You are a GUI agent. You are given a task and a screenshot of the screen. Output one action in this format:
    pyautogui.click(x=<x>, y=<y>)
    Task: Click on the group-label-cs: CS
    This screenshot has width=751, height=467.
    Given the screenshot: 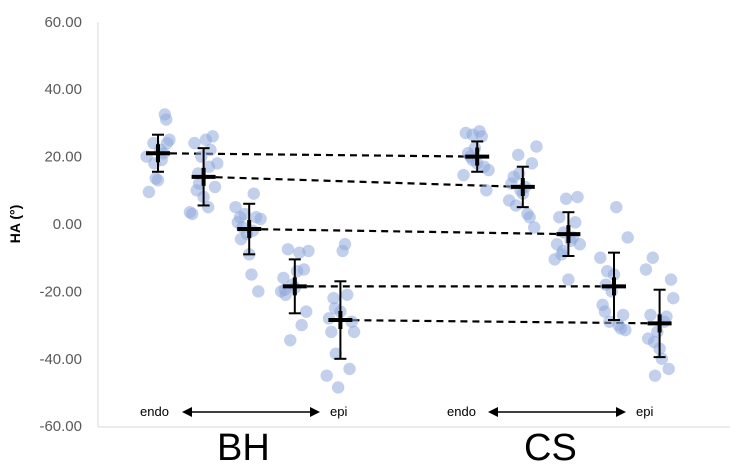 What is the action you would take?
    pyautogui.click(x=550, y=447)
    